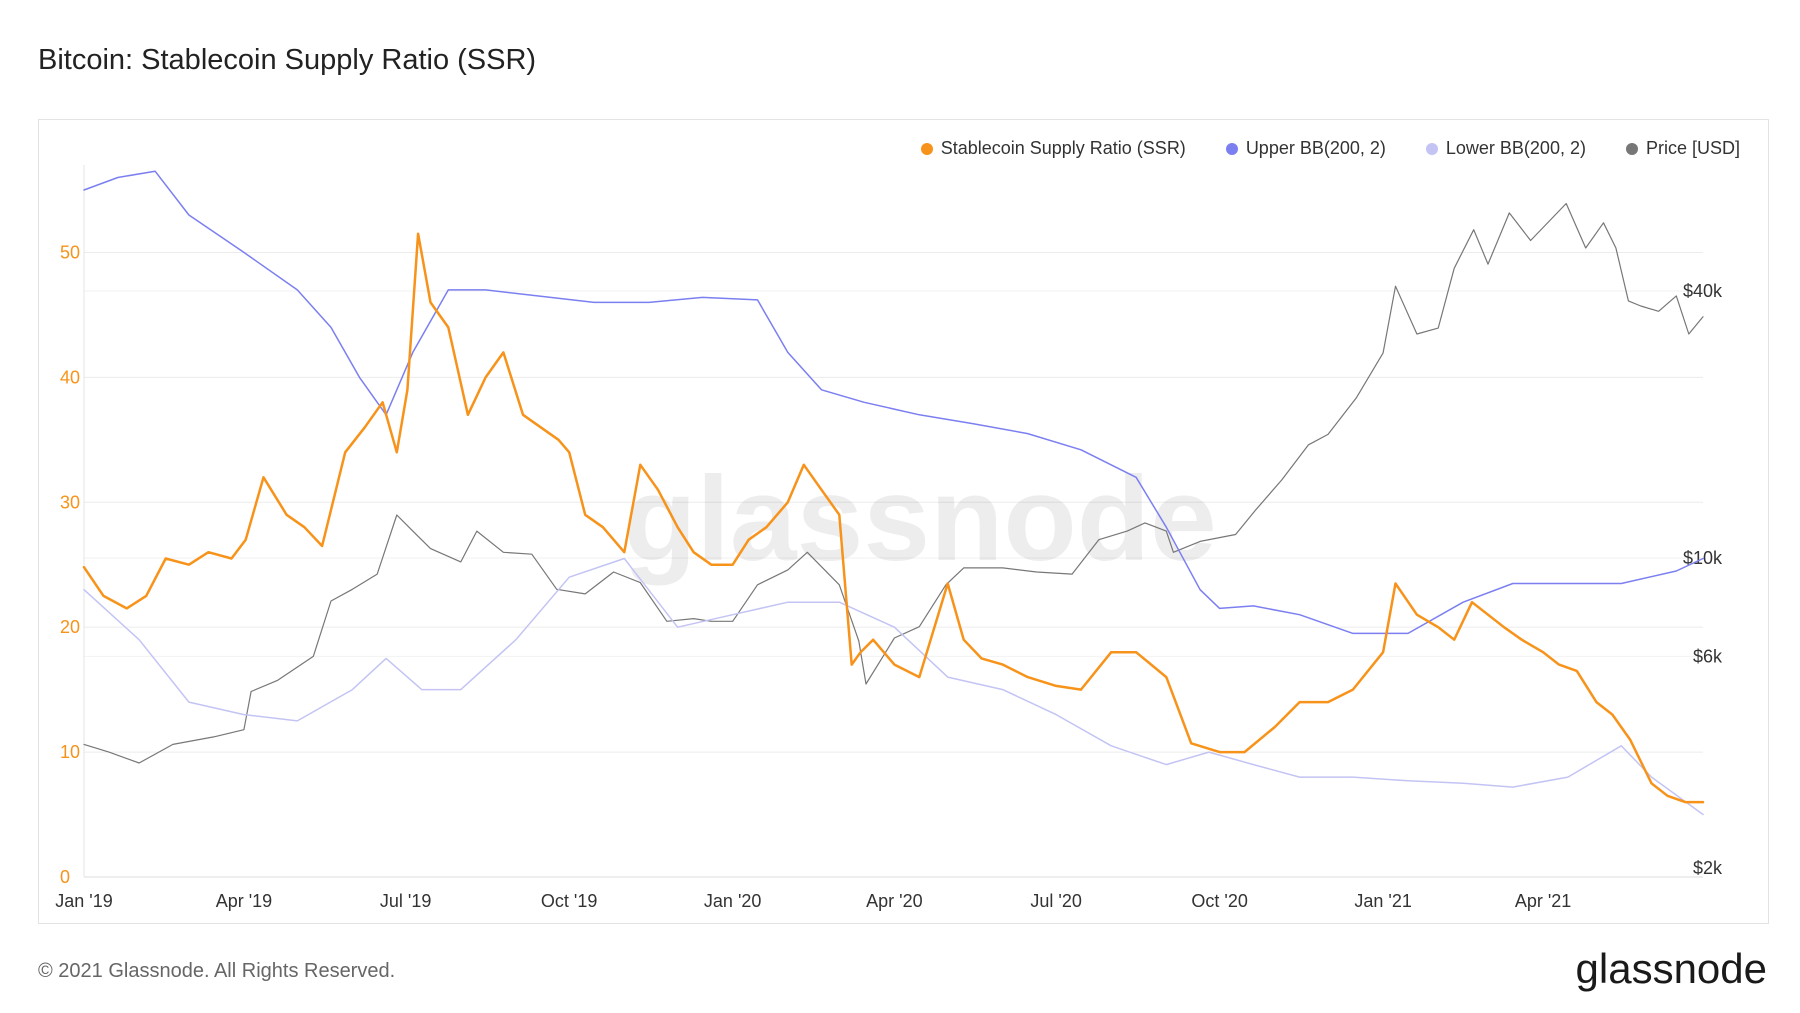  I want to click on y-left-tick-label: 40, so click(70, 377).